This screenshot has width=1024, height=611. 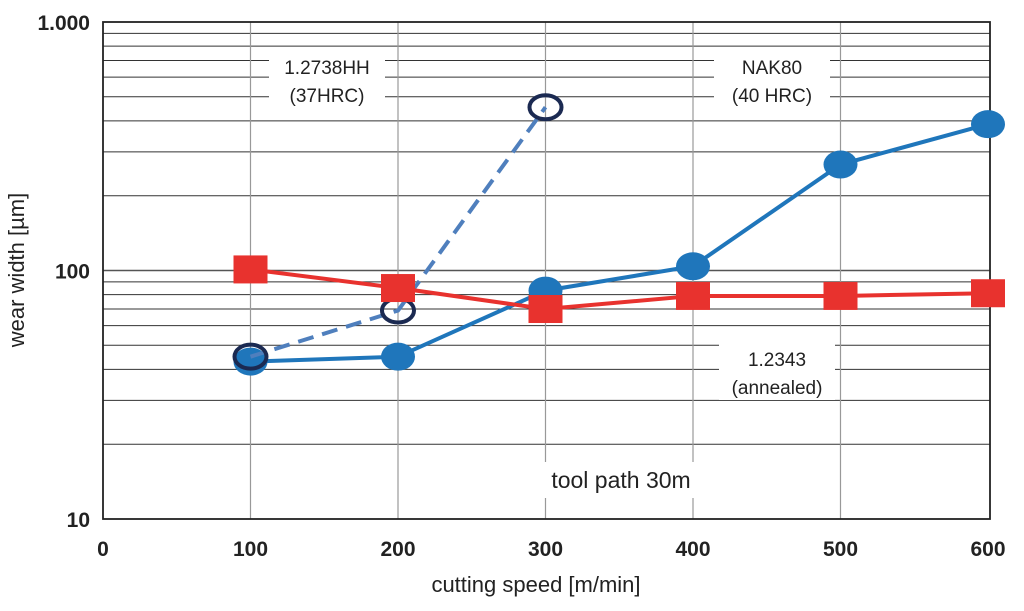 What do you see at coordinates (777, 388) in the screenshot?
I see `series-label-12343: (annealed)` at bounding box center [777, 388].